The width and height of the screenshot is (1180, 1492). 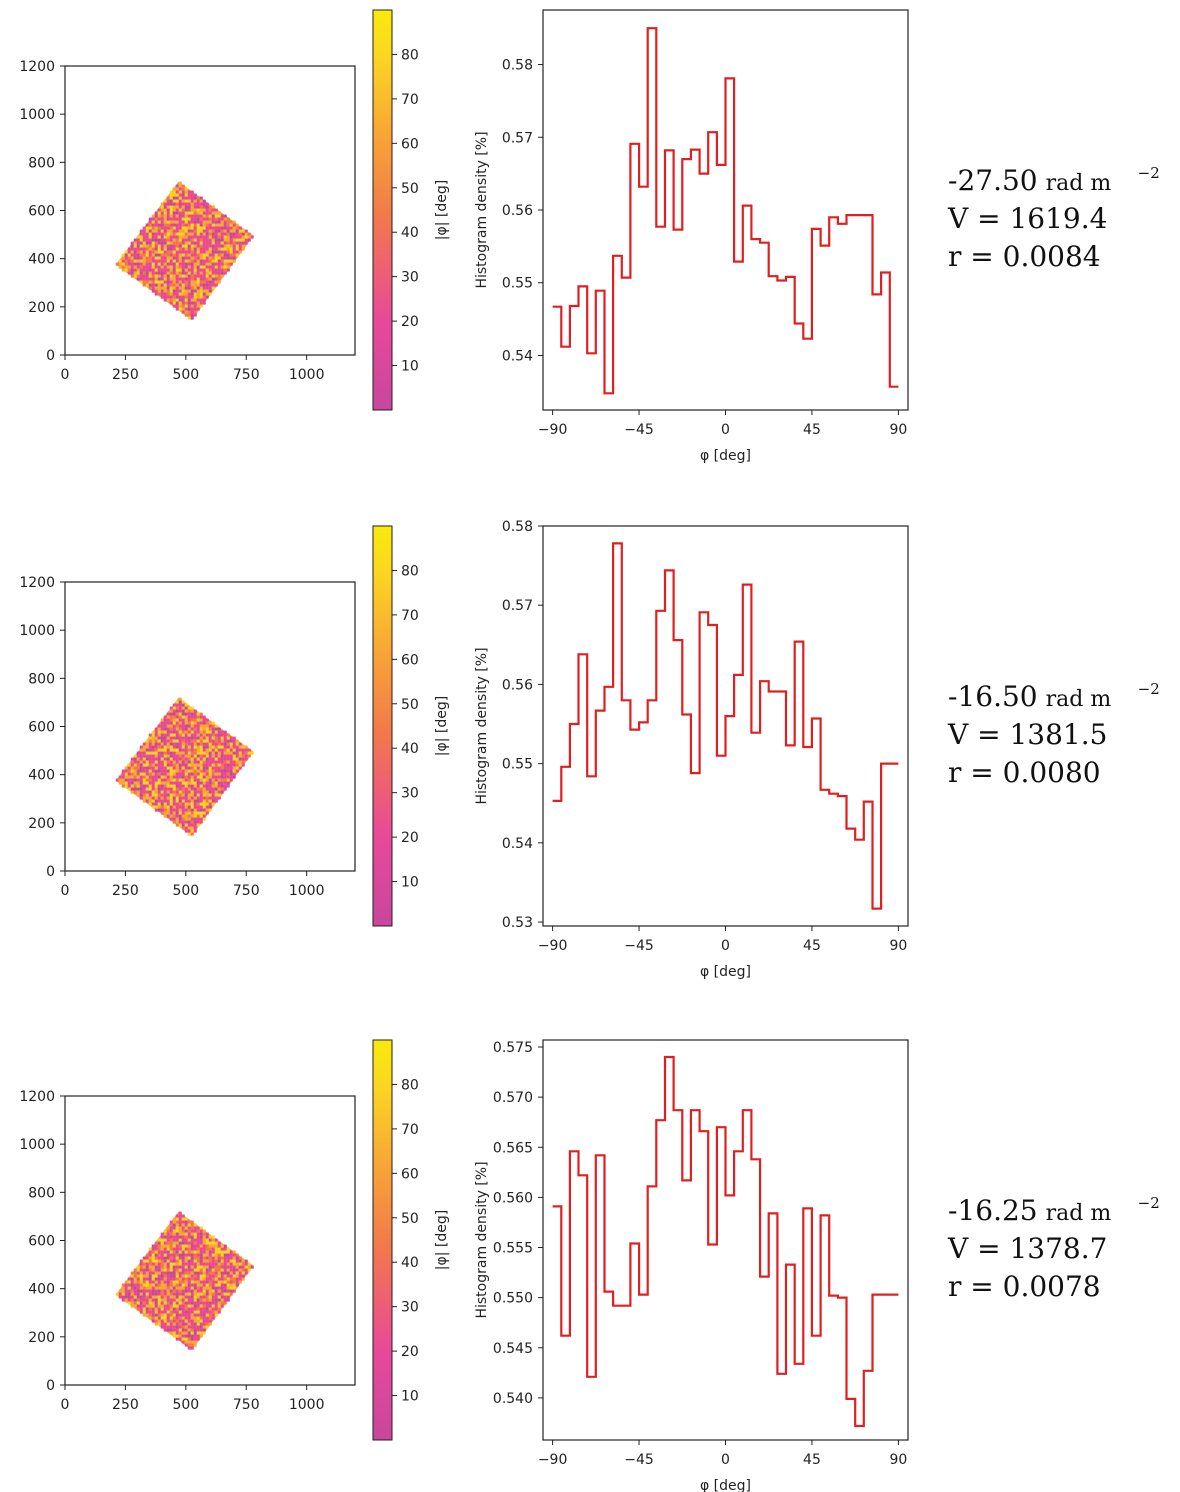 I want to click on annotation-r-value: r = 0.0084, so click(x=1024, y=256).